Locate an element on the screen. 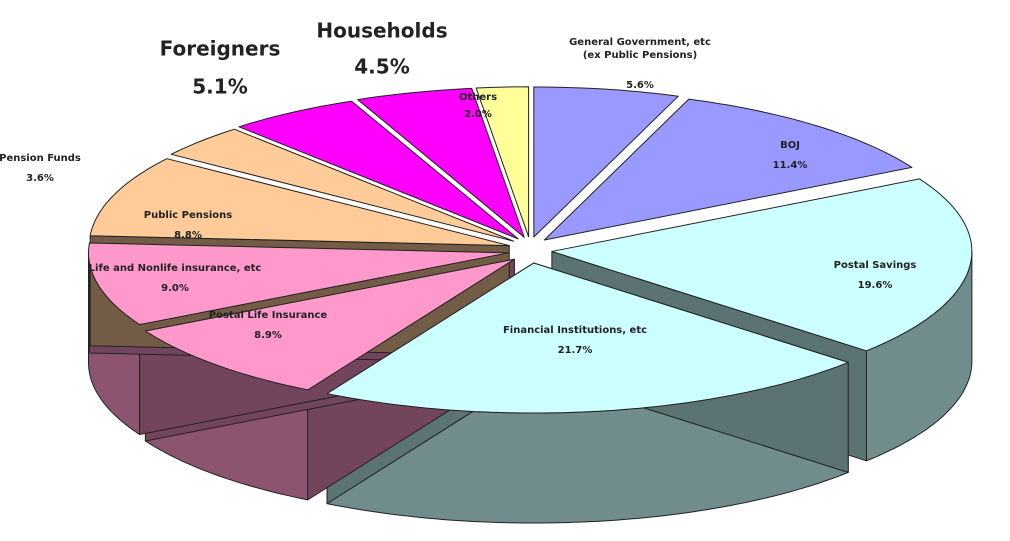 The image size is (1010, 541). value-label: 8.9% is located at coordinates (268, 335).